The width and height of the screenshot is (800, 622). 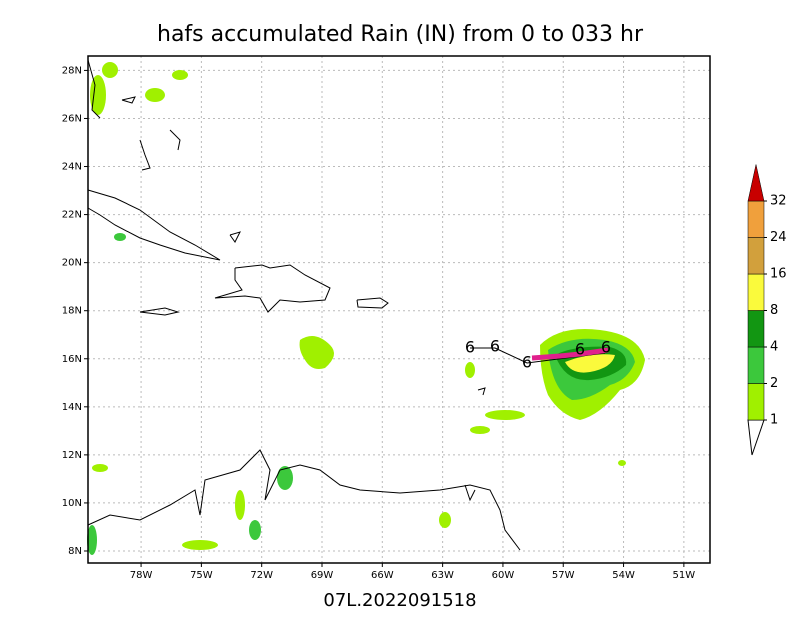 I want to click on x-tick-label: 75W, so click(x=201, y=575).